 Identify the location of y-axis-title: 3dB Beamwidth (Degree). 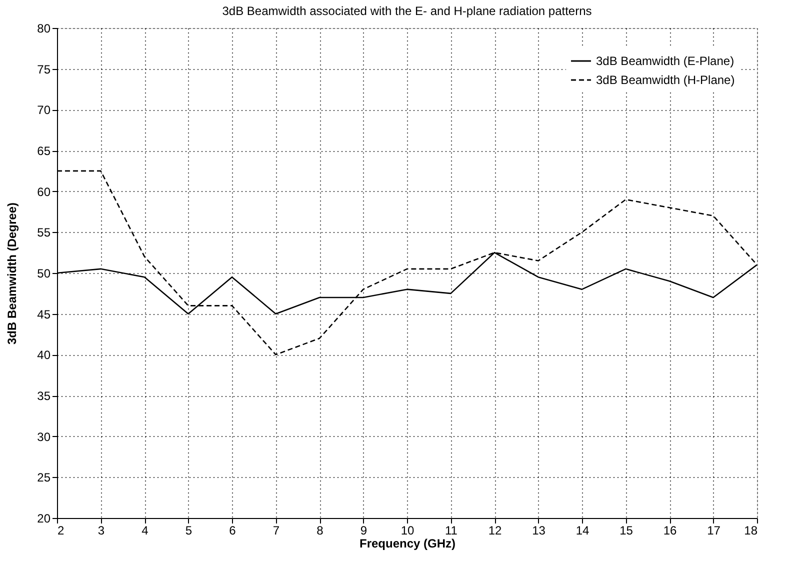
(12, 273).